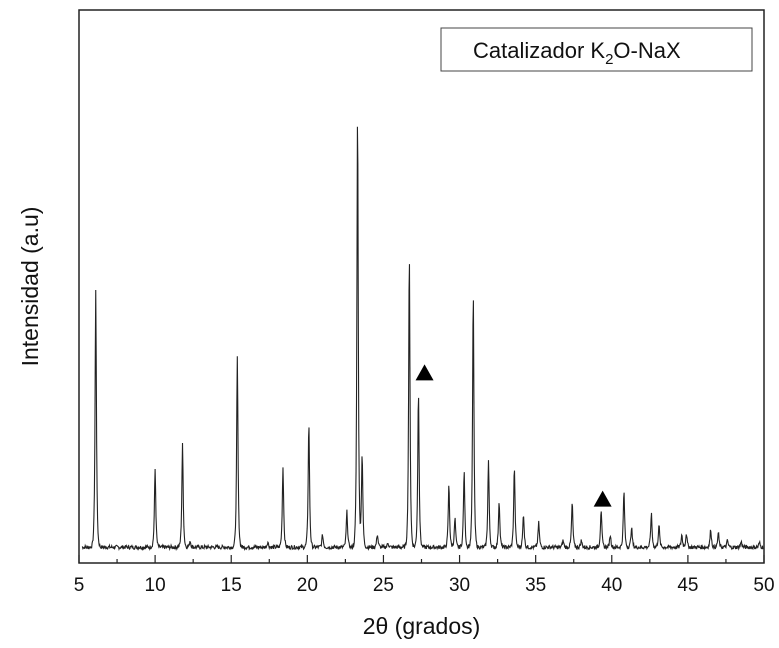  Describe the element at coordinates (231, 585) in the screenshot. I see `x-tick-label: 15` at that location.